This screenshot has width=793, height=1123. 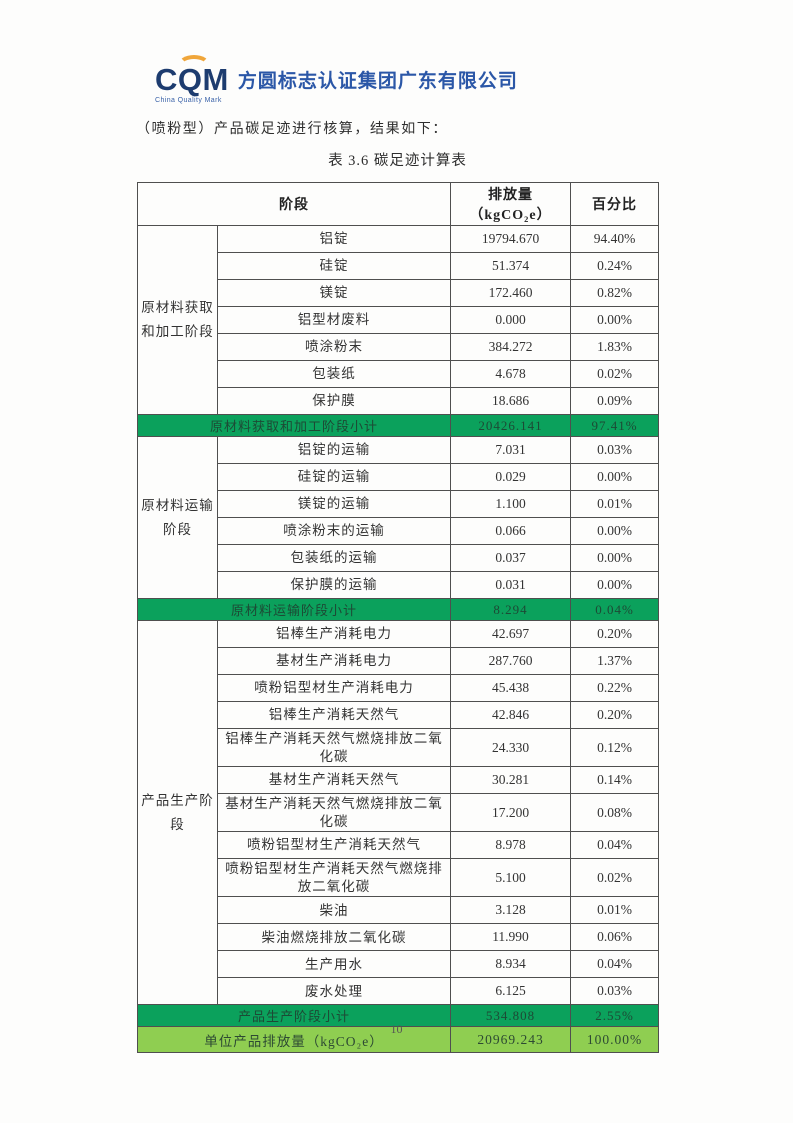 What do you see at coordinates (614, 937) in the screenshot?
I see `percent-cell: 0.06%` at bounding box center [614, 937].